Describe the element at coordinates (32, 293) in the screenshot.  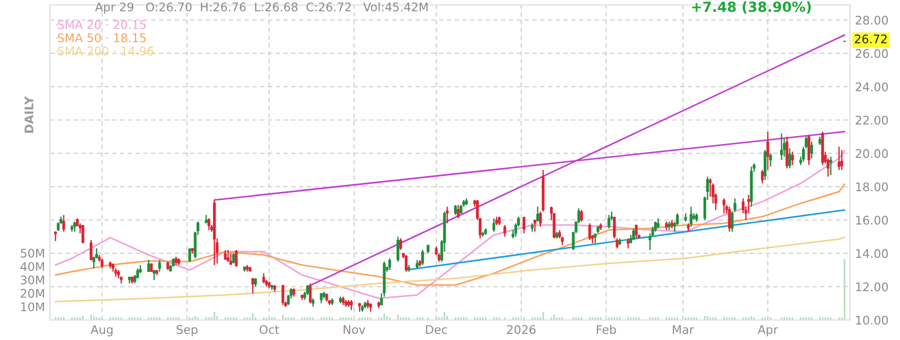
I see `y2-tick-label: 20M` at that location.